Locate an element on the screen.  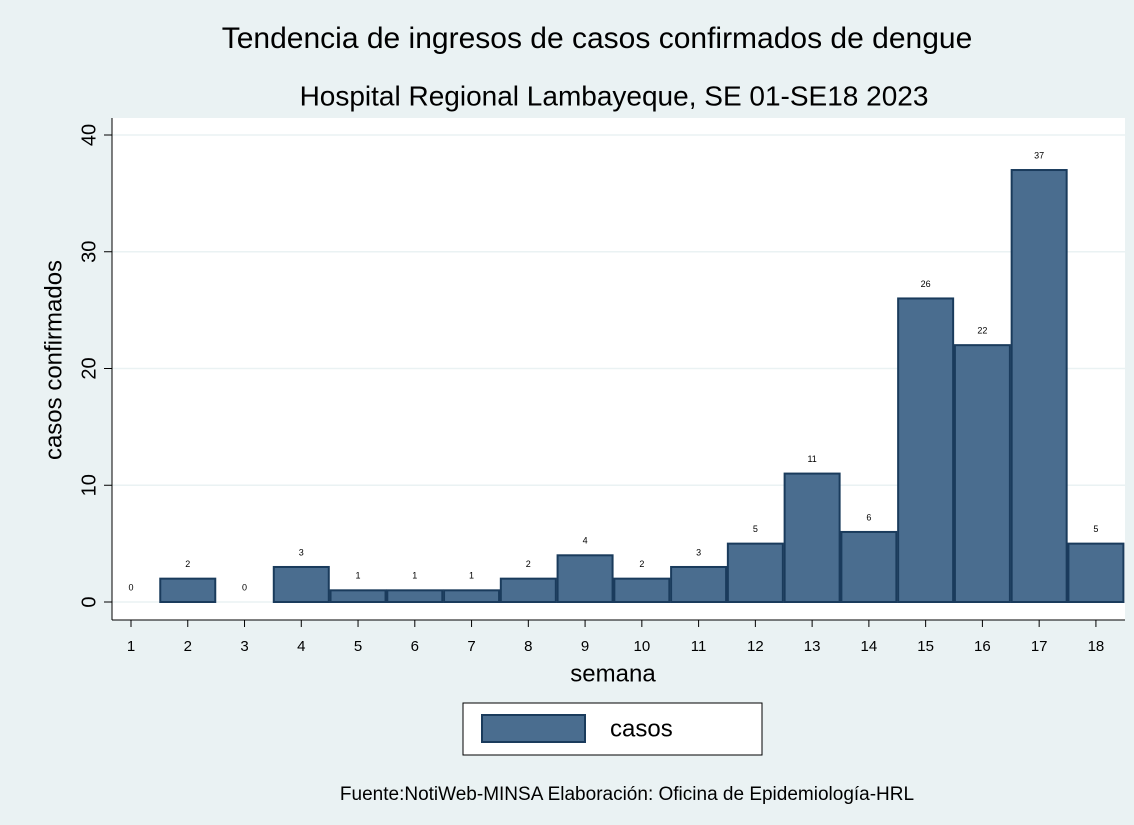
y-tick-label: 0 is located at coordinates (89, 601).